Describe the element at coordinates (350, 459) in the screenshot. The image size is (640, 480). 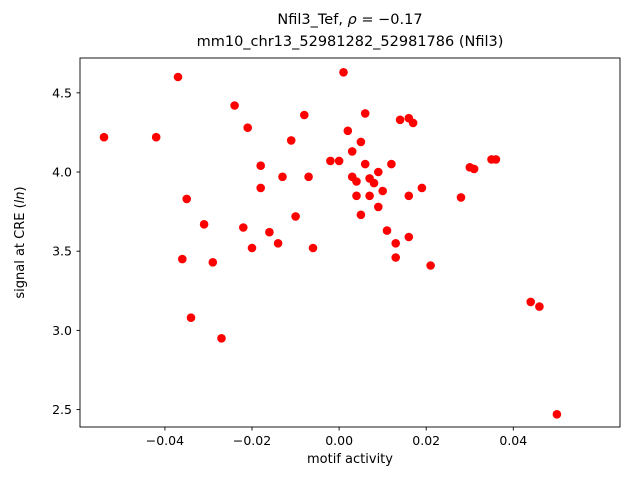
I see `x-axis-label: motif activity` at that location.